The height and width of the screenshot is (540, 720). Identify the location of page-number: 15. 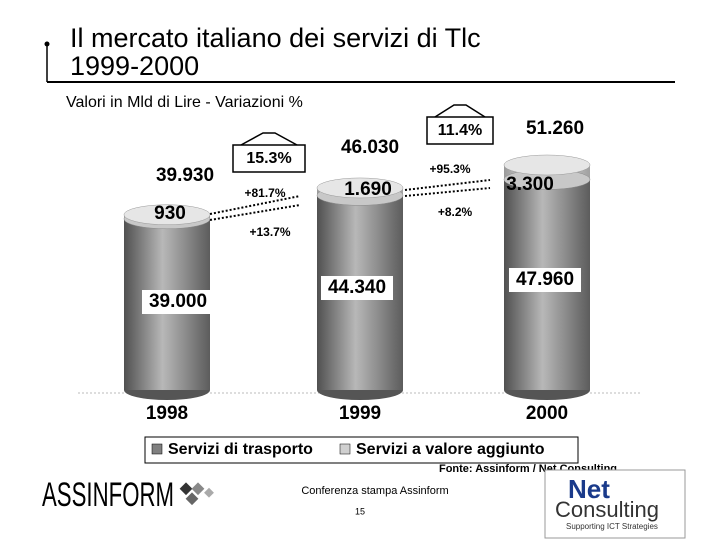
(360, 511).